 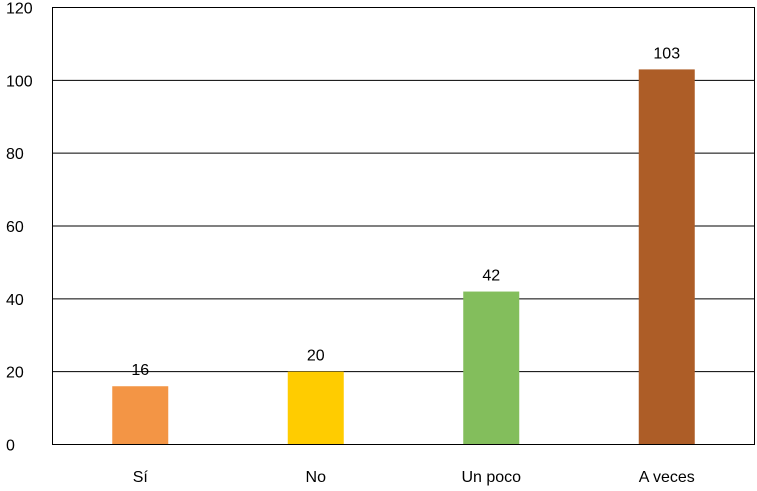 What do you see at coordinates (19, 9) in the screenshot?
I see `y-tick-label: 120` at bounding box center [19, 9].